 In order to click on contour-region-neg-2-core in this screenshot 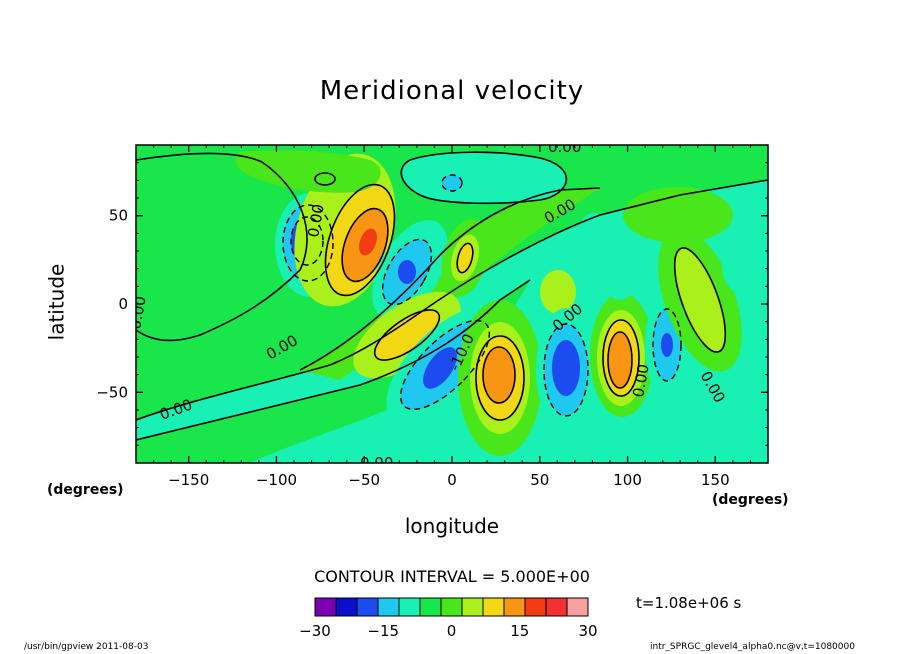, I will do `click(407, 272)`.